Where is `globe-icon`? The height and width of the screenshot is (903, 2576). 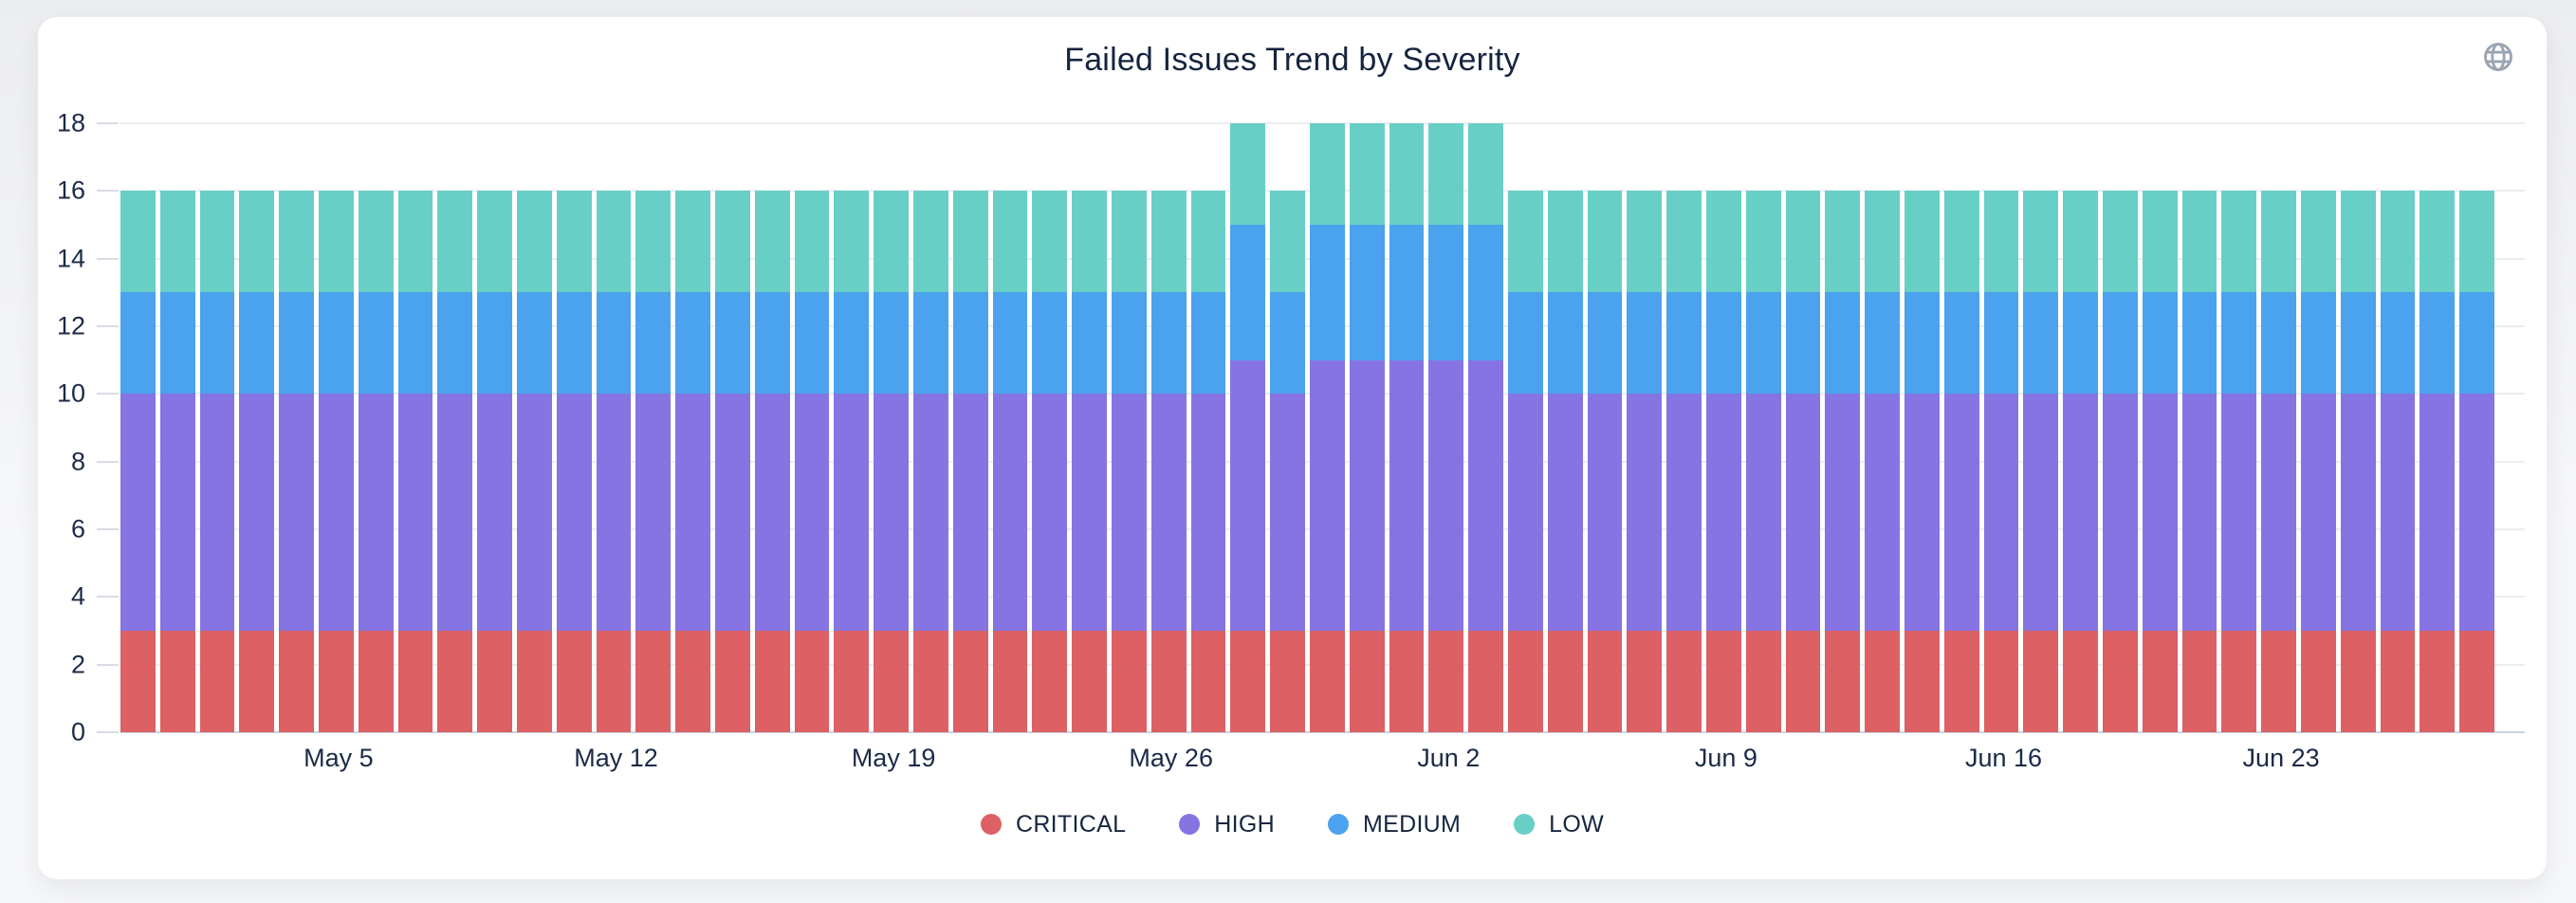
globe-icon is located at coordinates (2498, 57).